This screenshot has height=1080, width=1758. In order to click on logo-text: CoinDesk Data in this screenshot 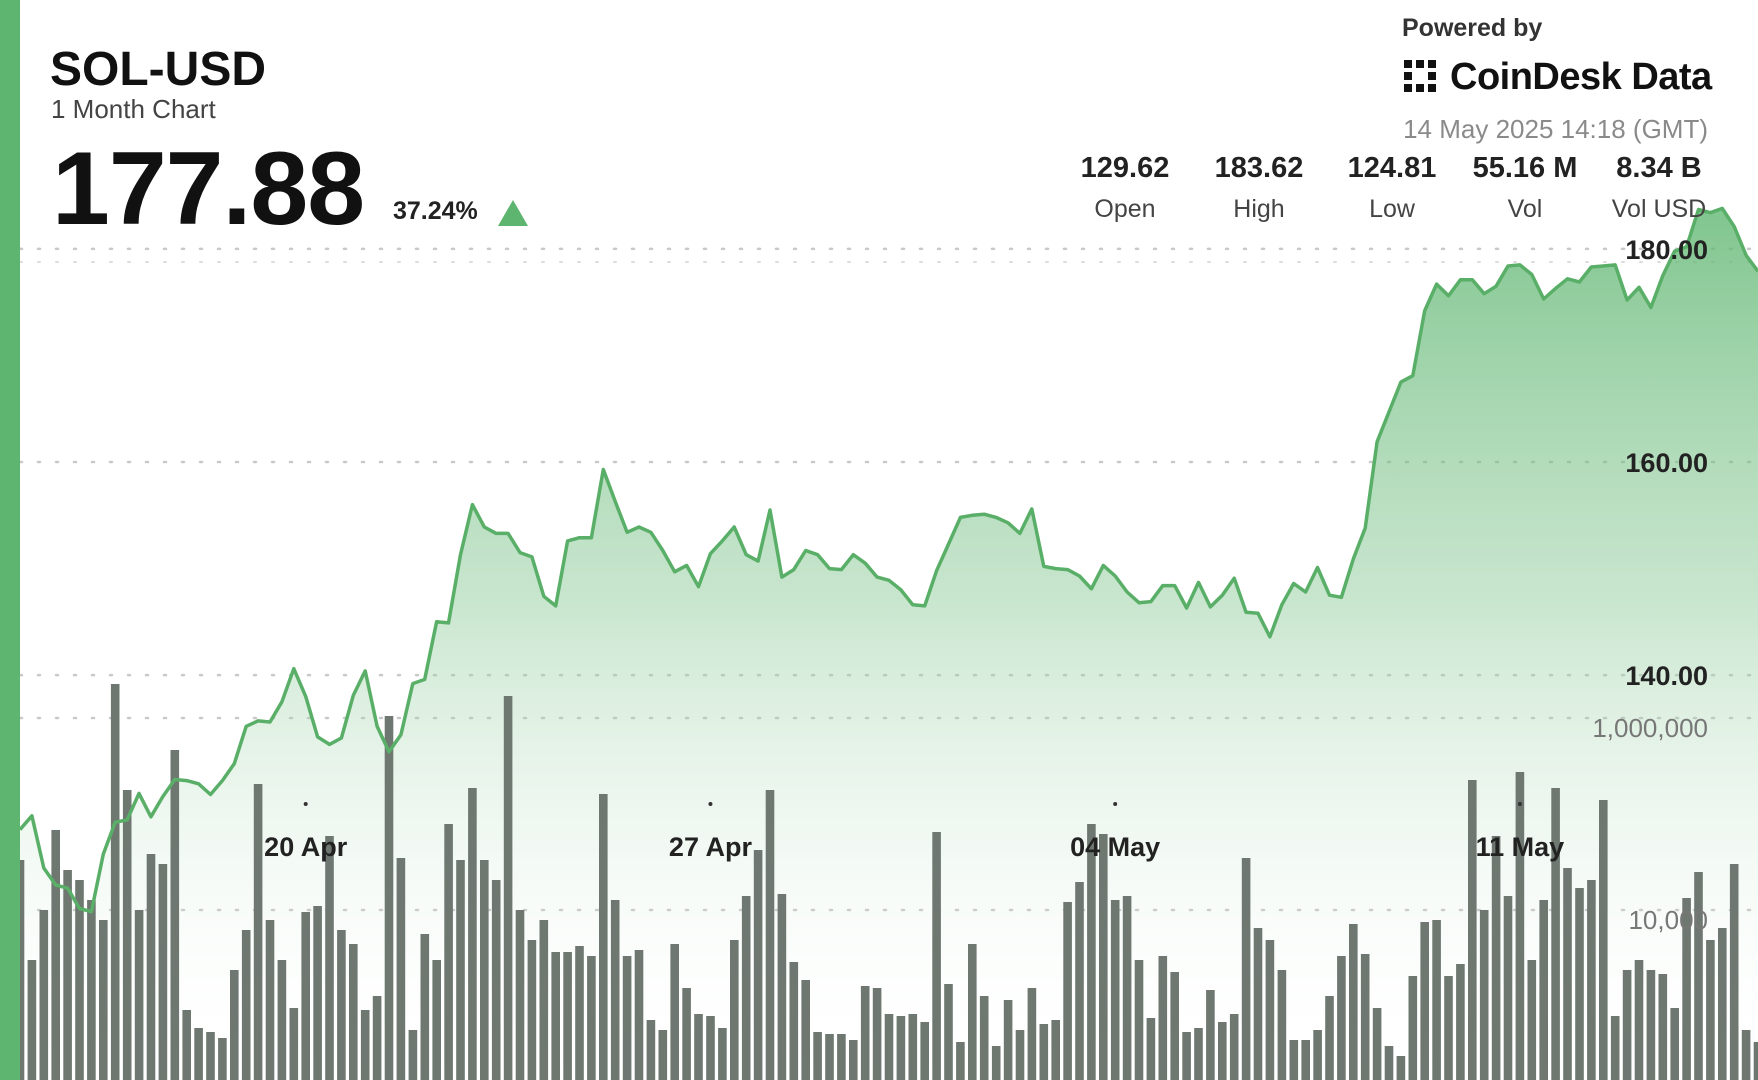, I will do `click(1581, 77)`.